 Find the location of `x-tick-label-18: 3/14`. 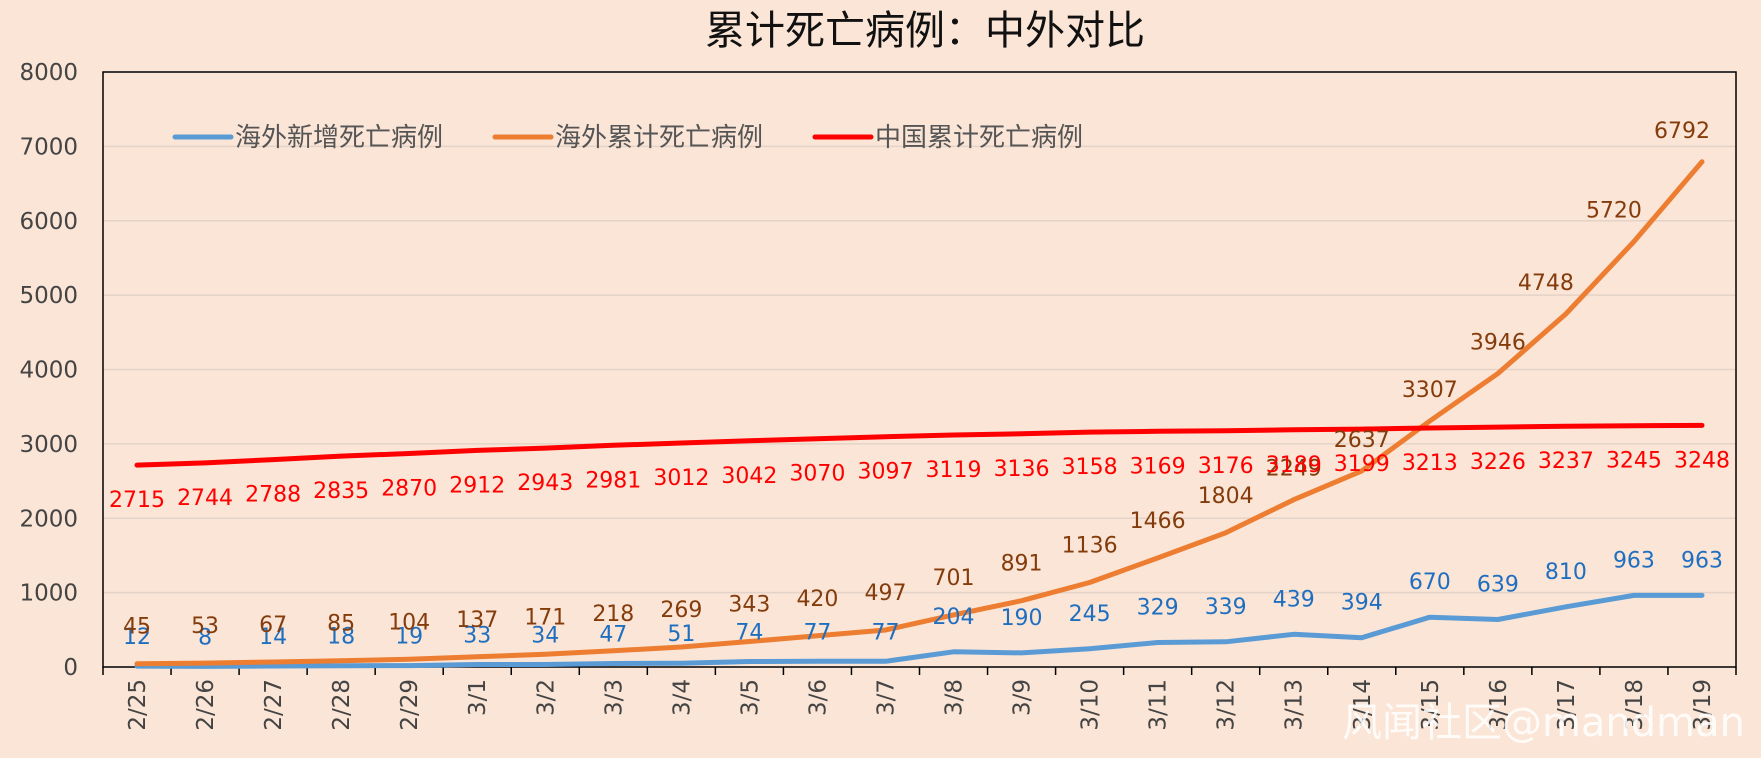

x-tick-label-18: 3/14 is located at coordinates (1363, 705).